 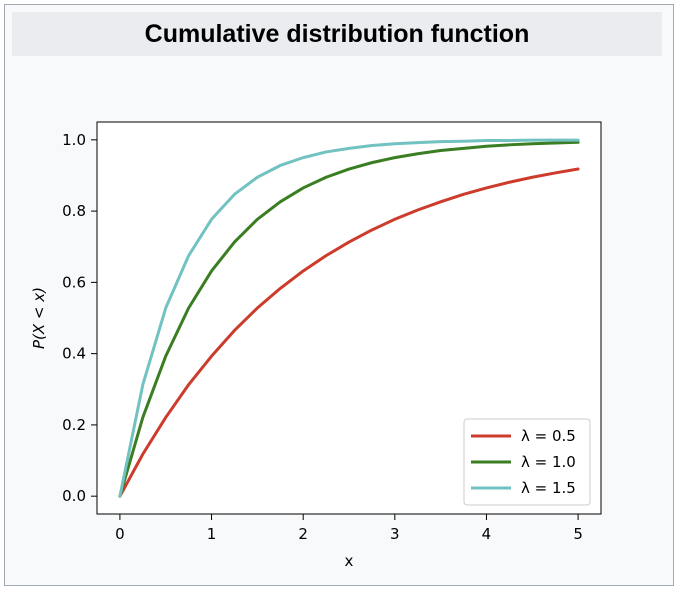 I want to click on y-tick-label: 0.4, so click(x=74, y=354).